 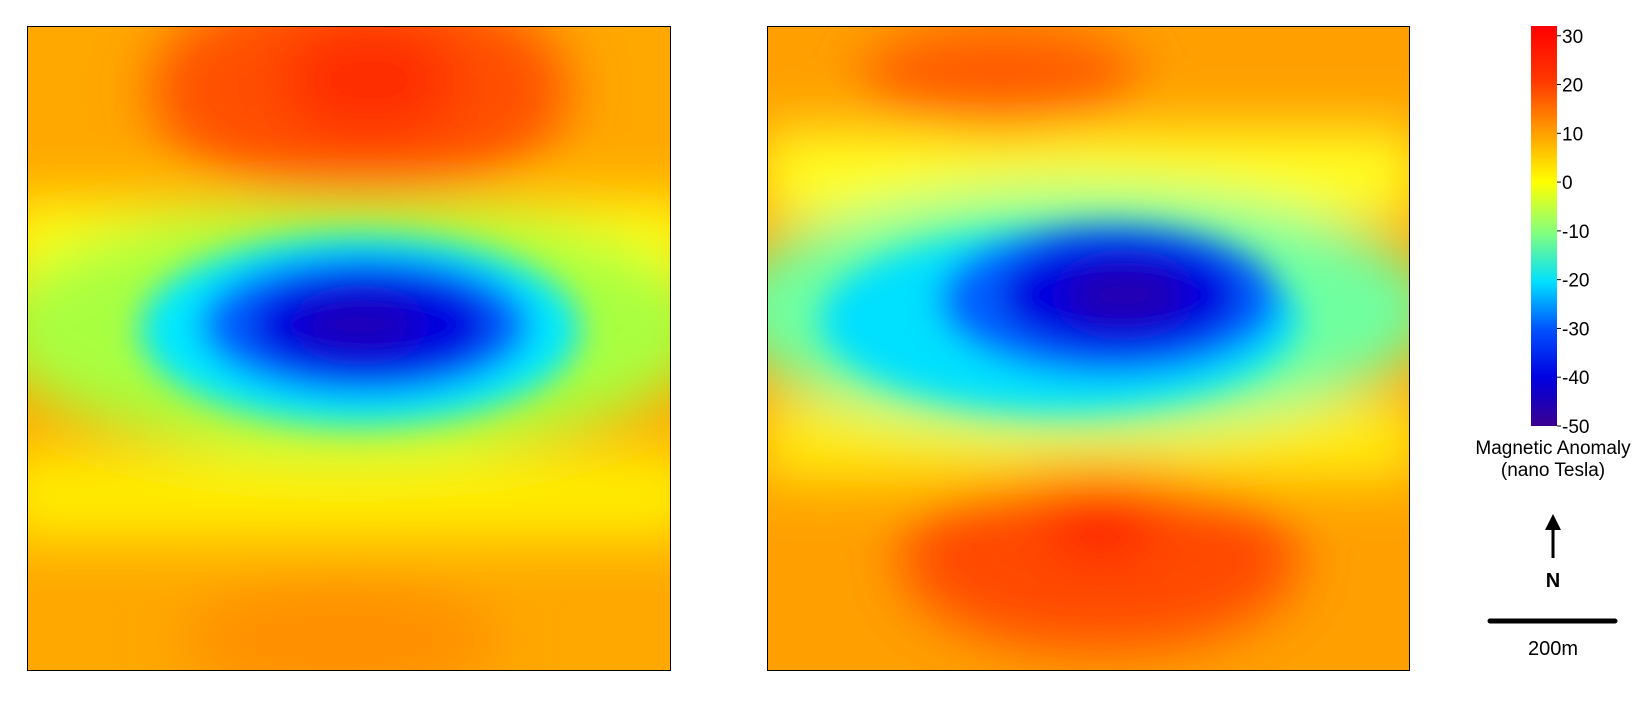 What do you see at coordinates (1572, 37) in the screenshot?
I see `colorbar-tick-label: 30` at bounding box center [1572, 37].